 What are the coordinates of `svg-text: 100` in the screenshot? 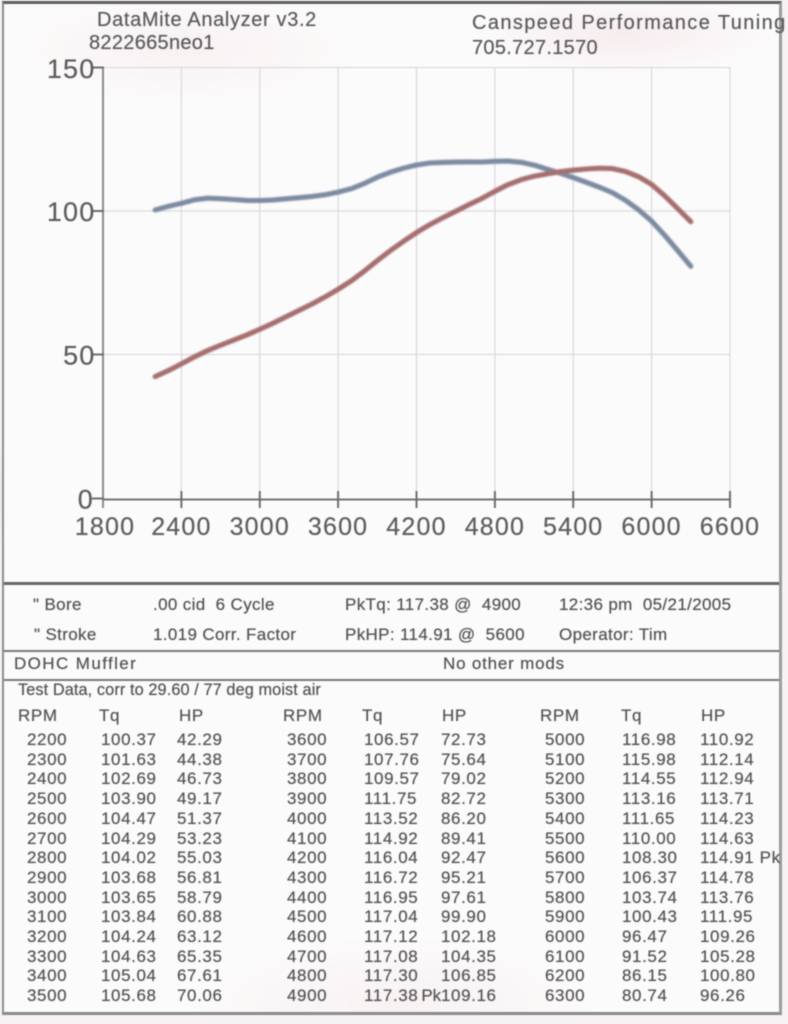 It's located at (71, 212).